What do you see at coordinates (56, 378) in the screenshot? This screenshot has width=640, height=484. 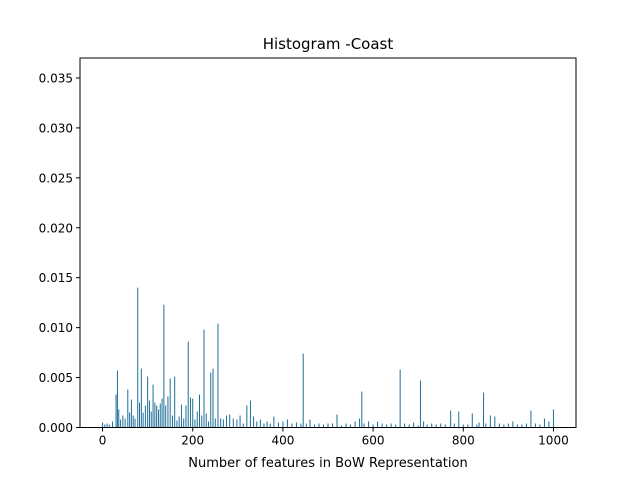 I see `y-tick-label: 0.005` at bounding box center [56, 378].